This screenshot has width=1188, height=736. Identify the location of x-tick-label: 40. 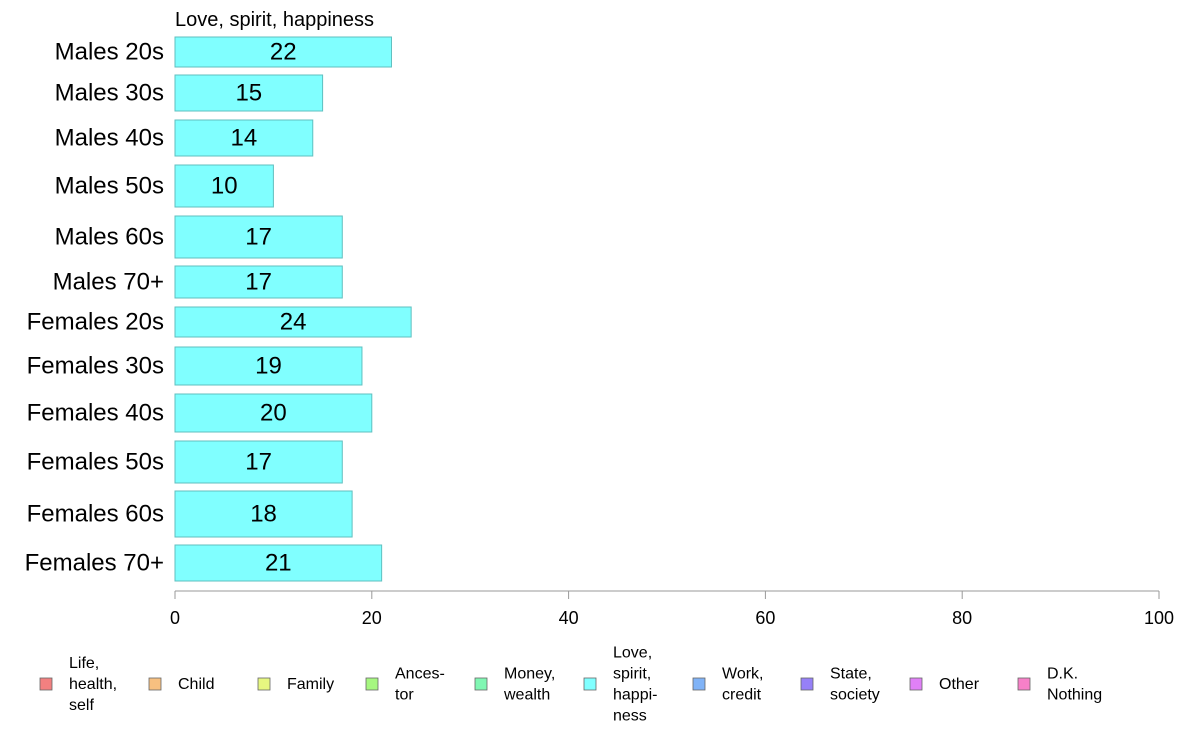
(569, 618).